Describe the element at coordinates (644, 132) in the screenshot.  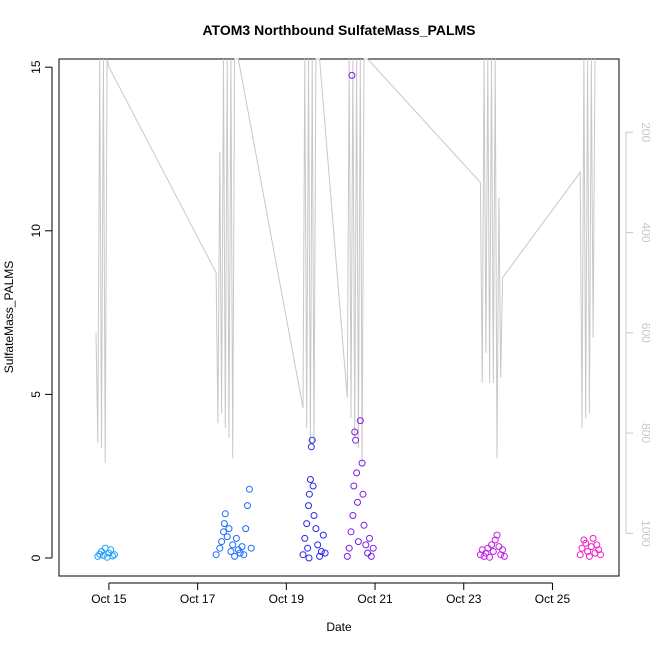
I see `y2-tick-label: 200` at that location.